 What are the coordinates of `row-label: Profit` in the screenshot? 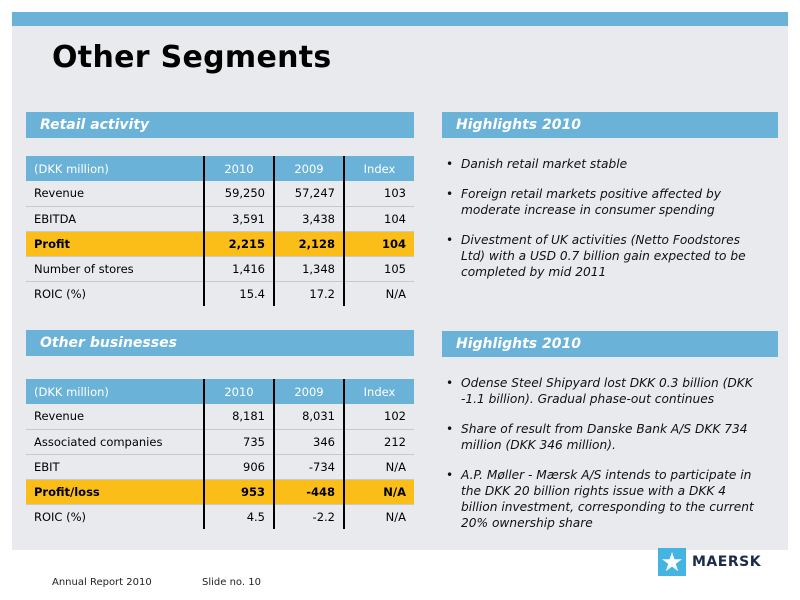 It's located at (115, 244).